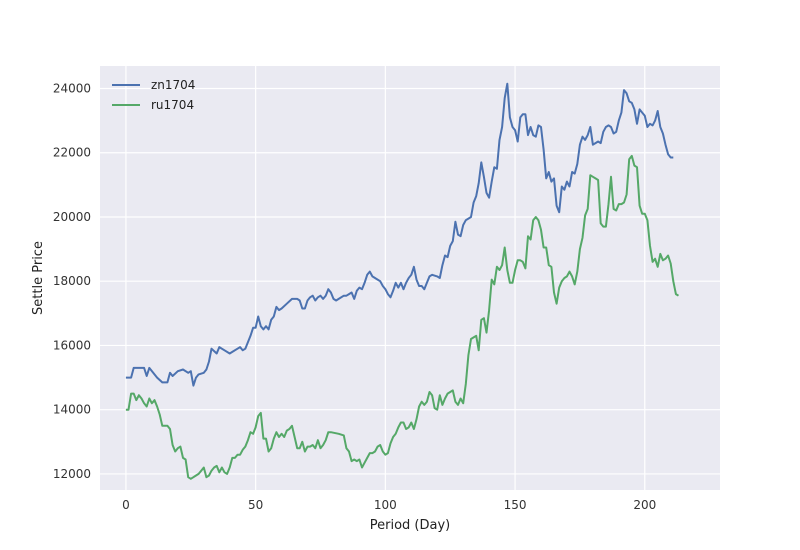  What do you see at coordinates (255, 505) in the screenshot?
I see `x-tick-label: 50` at bounding box center [255, 505].